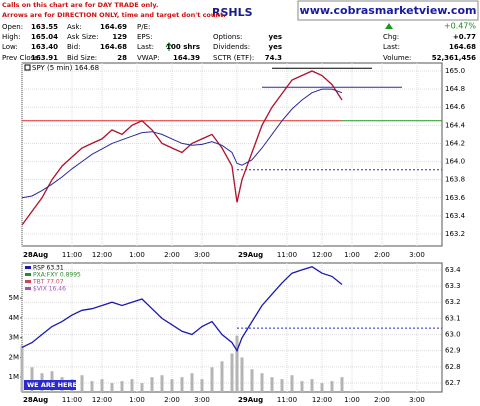 The image size is (480, 406). I want to click on field-label: High:, so click(11, 37).